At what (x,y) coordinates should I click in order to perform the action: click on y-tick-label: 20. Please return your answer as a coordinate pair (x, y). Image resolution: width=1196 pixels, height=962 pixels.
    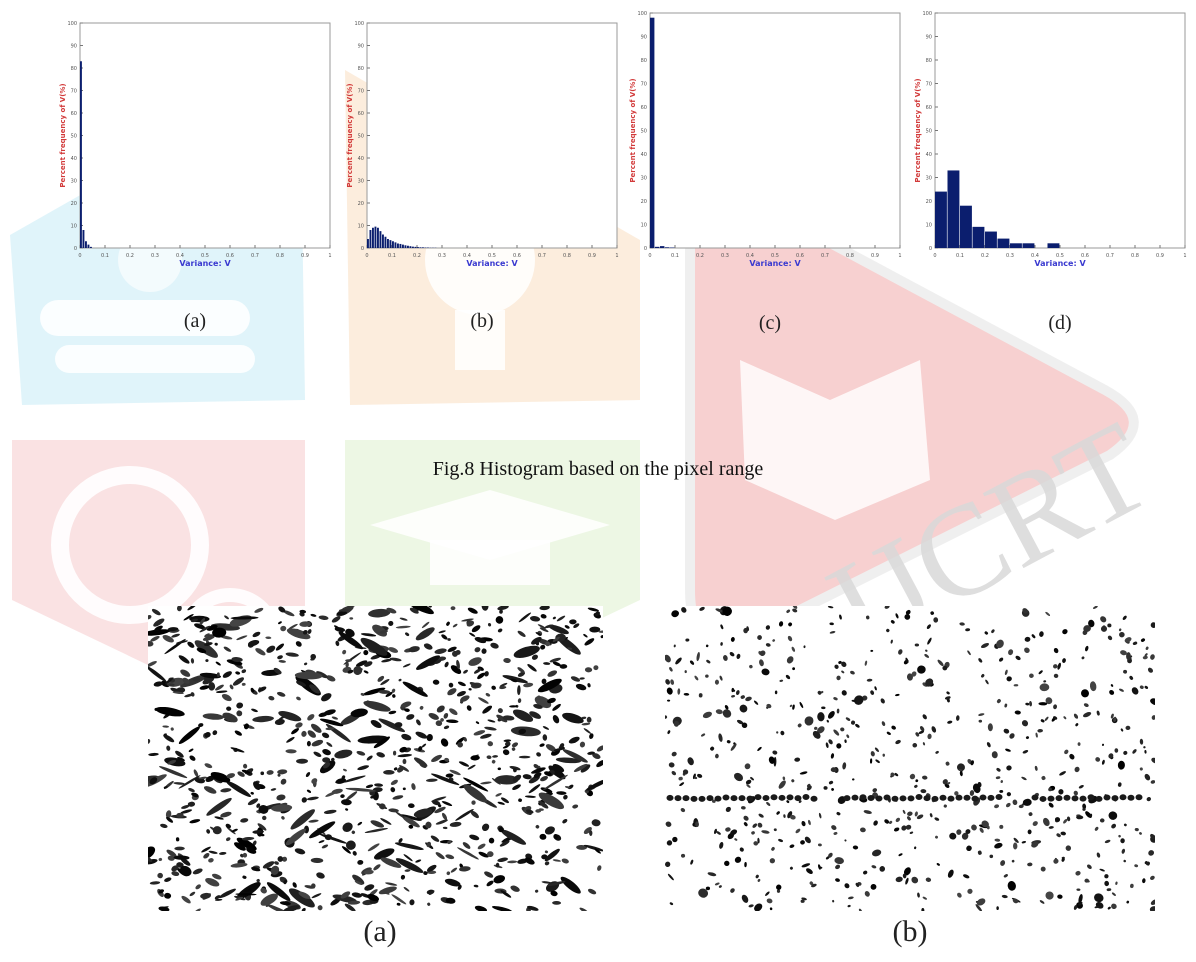
    Looking at the image, I should click on (361, 204).